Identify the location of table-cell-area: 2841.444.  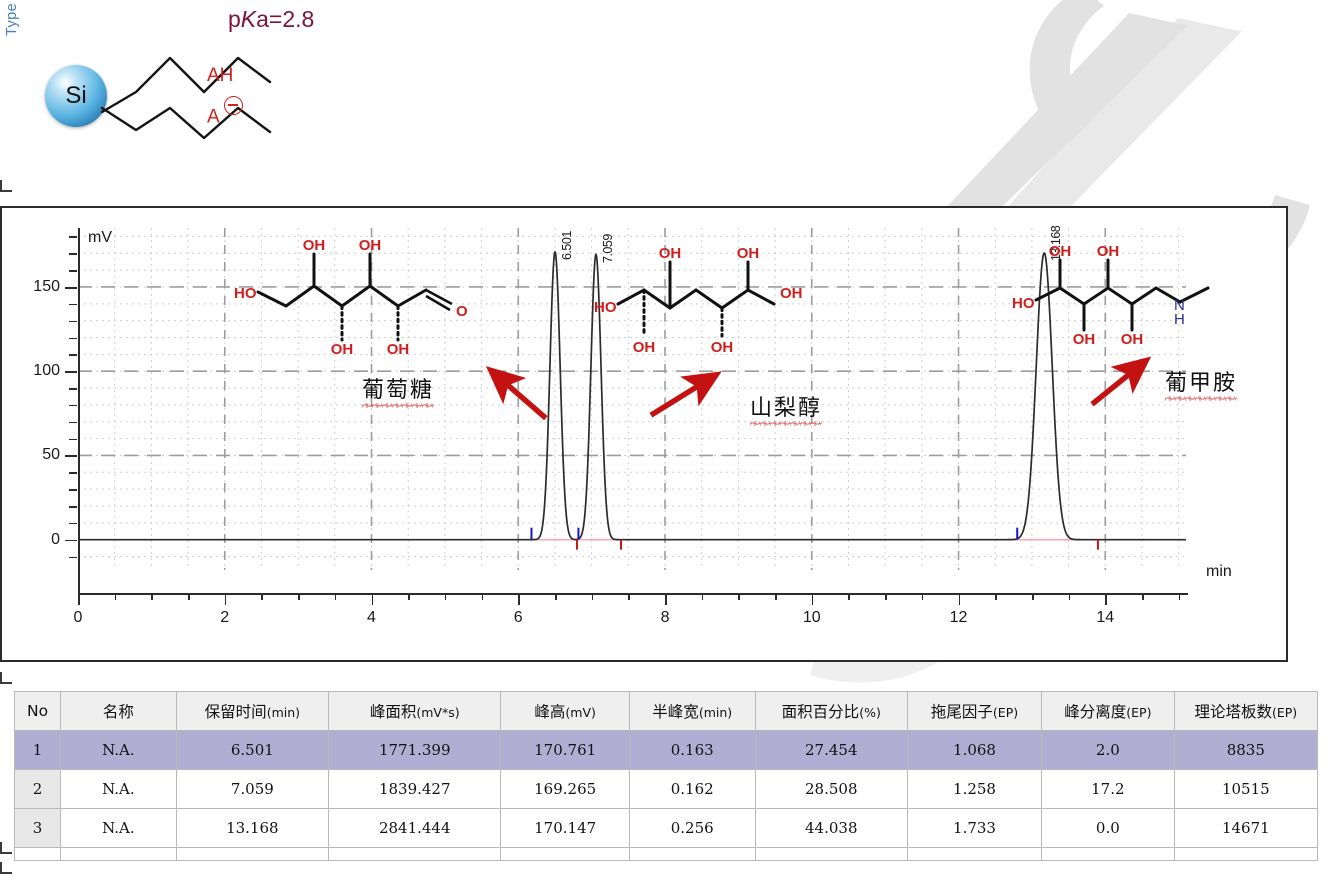
(415, 828).